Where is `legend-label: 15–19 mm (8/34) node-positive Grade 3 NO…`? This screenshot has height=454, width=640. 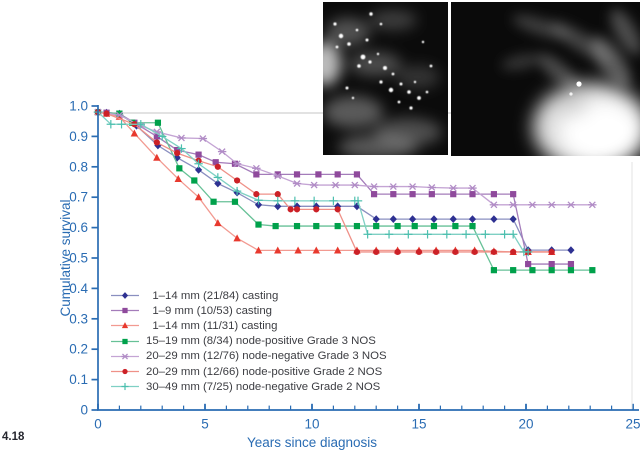
legend-label: 15–19 mm (8/34) node-positive Grade 3 NO… is located at coordinates (261, 341).